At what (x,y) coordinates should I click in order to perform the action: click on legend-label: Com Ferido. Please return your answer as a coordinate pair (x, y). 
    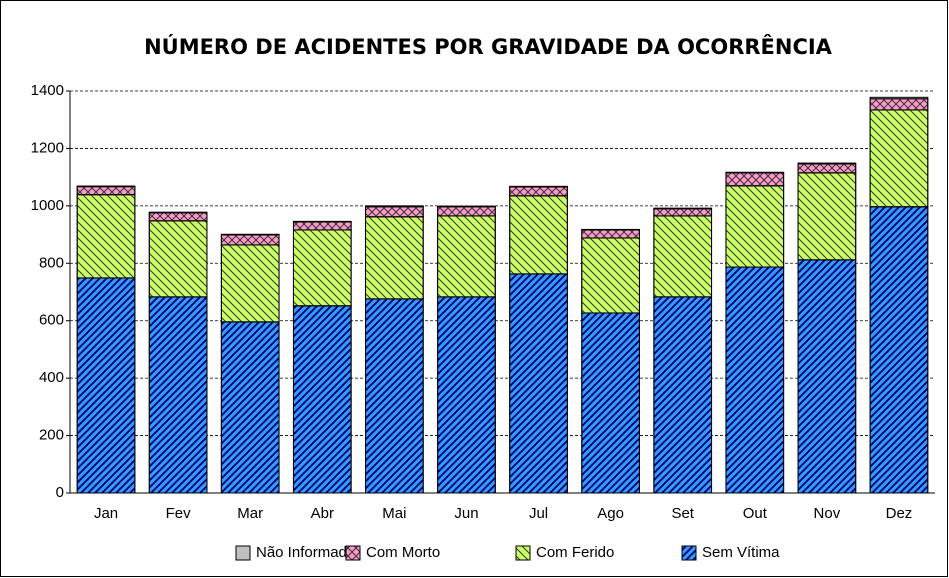
    Looking at the image, I should click on (575, 552).